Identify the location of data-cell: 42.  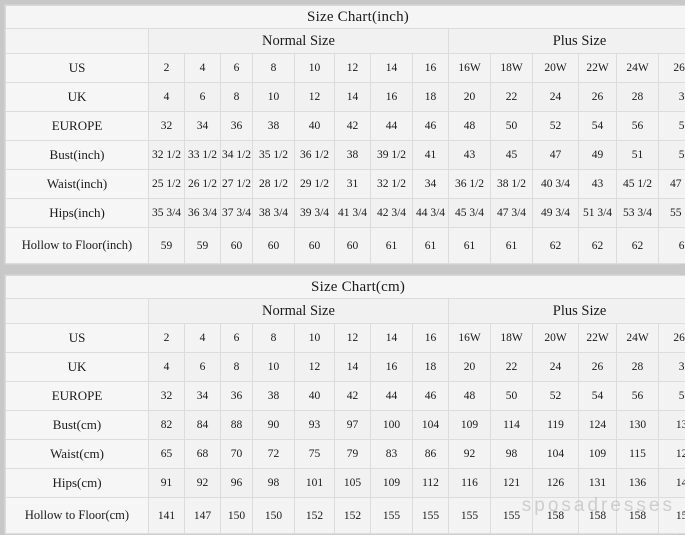
(353, 126).